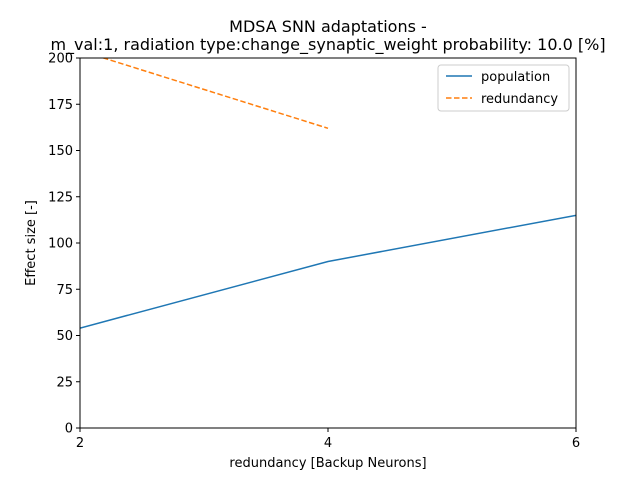 The width and height of the screenshot is (640, 480). I want to click on x-tick-label: 2, so click(80, 443).